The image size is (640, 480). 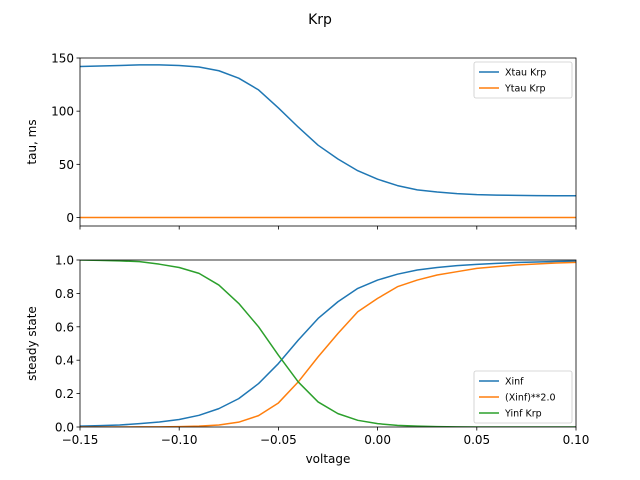 I want to click on legend-label: Xinf, so click(x=514, y=382).